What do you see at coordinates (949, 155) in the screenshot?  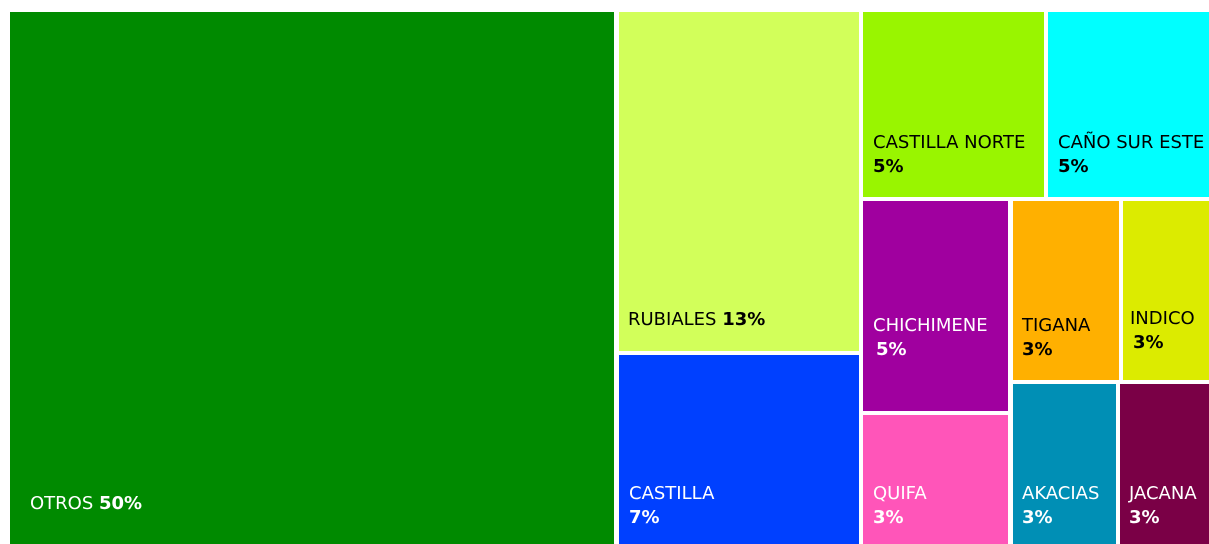 I see `tile-label: CASTILLA NORTE 5%` at bounding box center [949, 155].